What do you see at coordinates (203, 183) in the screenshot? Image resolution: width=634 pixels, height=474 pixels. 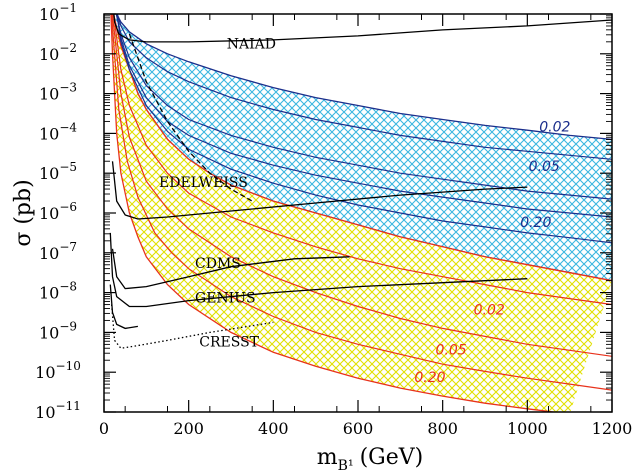 I see `label-edelweiss: EDELWEISS` at bounding box center [203, 183].